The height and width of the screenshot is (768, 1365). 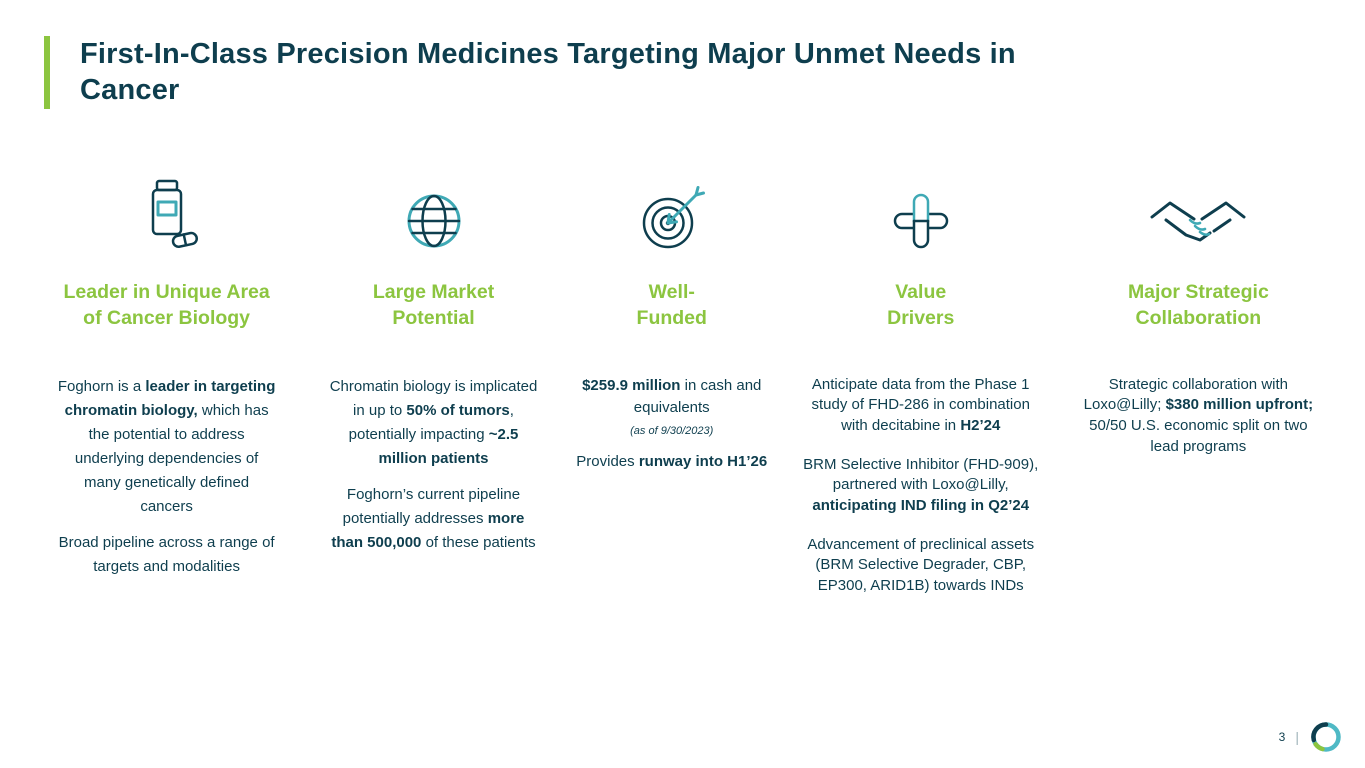 What do you see at coordinates (921, 505) in the screenshot?
I see `text-run: anticipating IND filing in Q2’24` at bounding box center [921, 505].